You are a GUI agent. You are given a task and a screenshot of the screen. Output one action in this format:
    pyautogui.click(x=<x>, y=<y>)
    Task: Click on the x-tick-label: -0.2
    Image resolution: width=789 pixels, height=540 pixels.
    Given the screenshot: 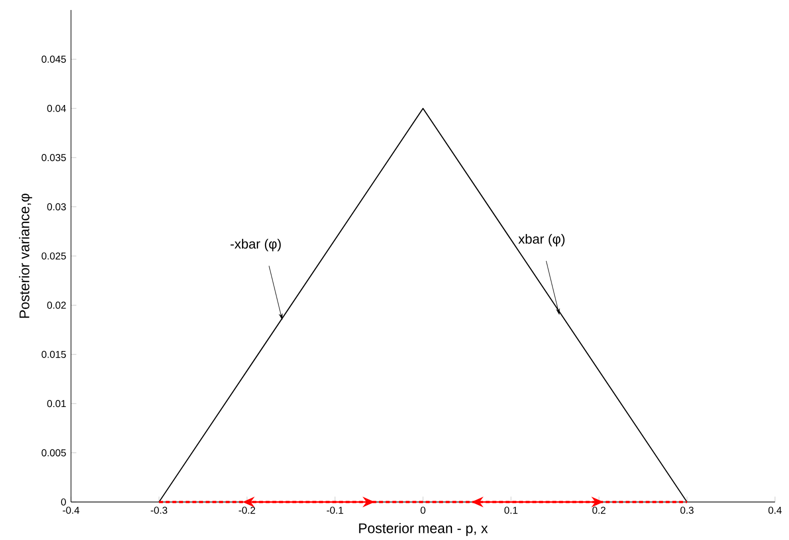 What is the action you would take?
    pyautogui.click(x=247, y=510)
    